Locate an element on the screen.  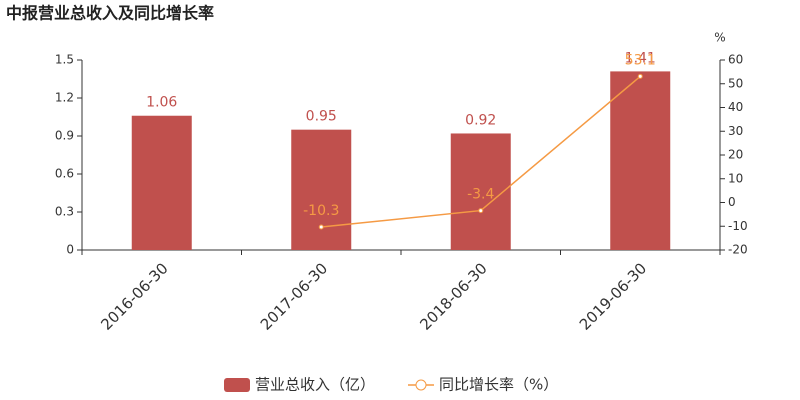
legend-label: 同比增长率（%） is located at coordinates (498, 385).